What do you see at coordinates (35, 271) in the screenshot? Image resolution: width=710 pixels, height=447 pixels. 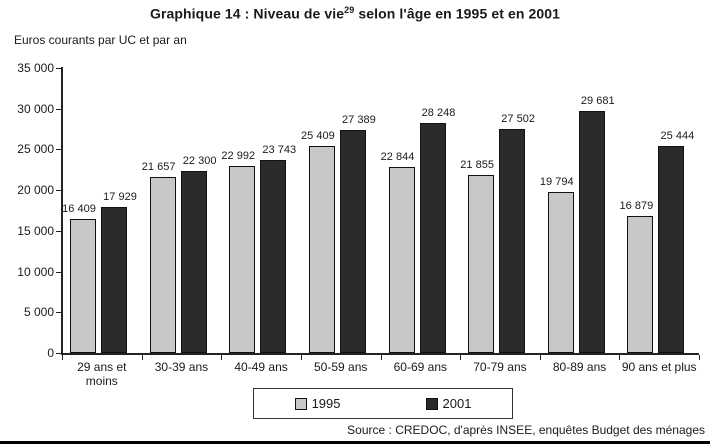 I see `y-tick-label: 10 000` at bounding box center [35, 271].